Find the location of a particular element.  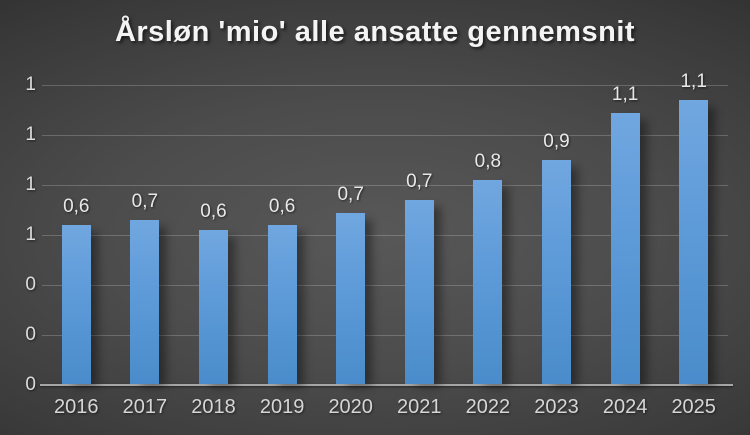

x-axis-label: 2022 is located at coordinates (488, 407).